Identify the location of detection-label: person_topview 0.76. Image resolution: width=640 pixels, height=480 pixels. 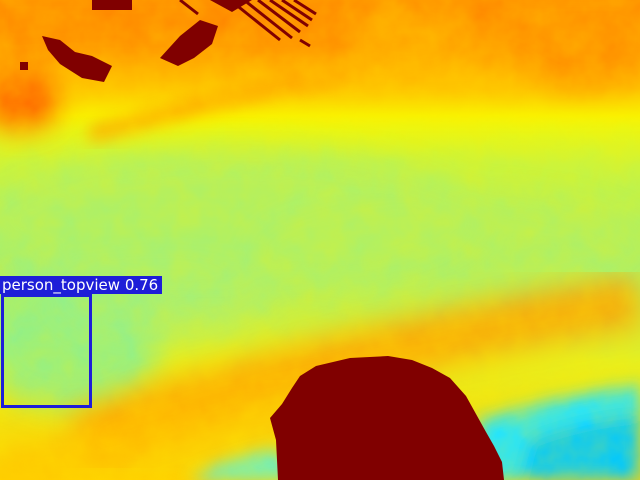
(81, 285).